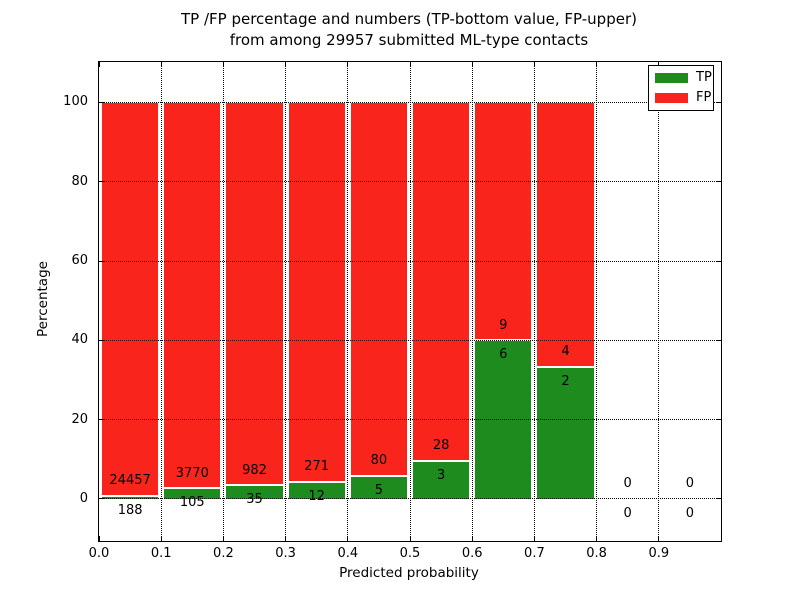  I want to click on bar-label-tp-count: 188, so click(130, 510).